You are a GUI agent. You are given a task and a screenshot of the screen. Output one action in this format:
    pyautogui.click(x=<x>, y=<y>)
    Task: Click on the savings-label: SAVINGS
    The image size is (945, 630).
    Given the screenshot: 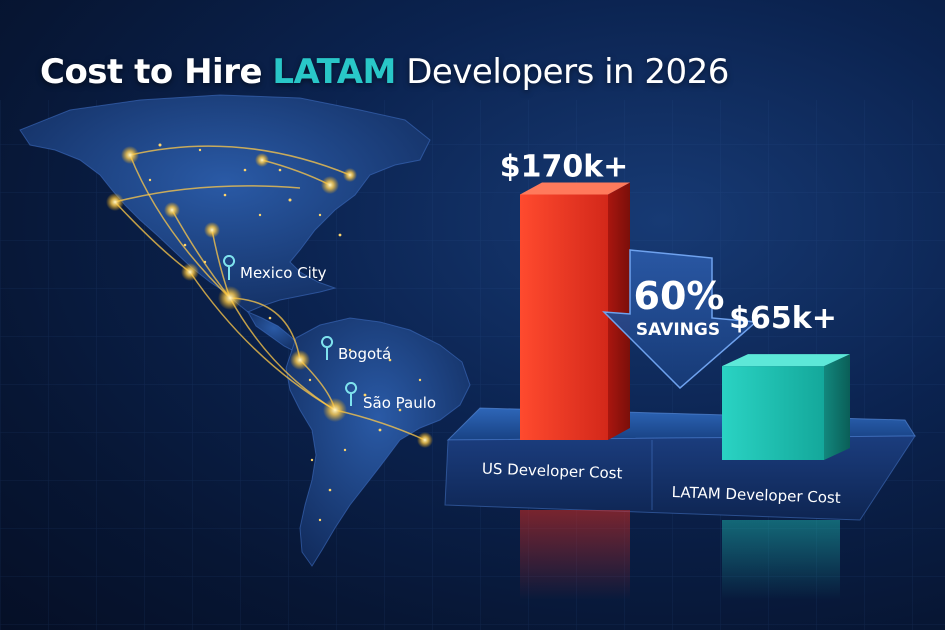 What is the action you would take?
    pyautogui.click(x=678, y=330)
    